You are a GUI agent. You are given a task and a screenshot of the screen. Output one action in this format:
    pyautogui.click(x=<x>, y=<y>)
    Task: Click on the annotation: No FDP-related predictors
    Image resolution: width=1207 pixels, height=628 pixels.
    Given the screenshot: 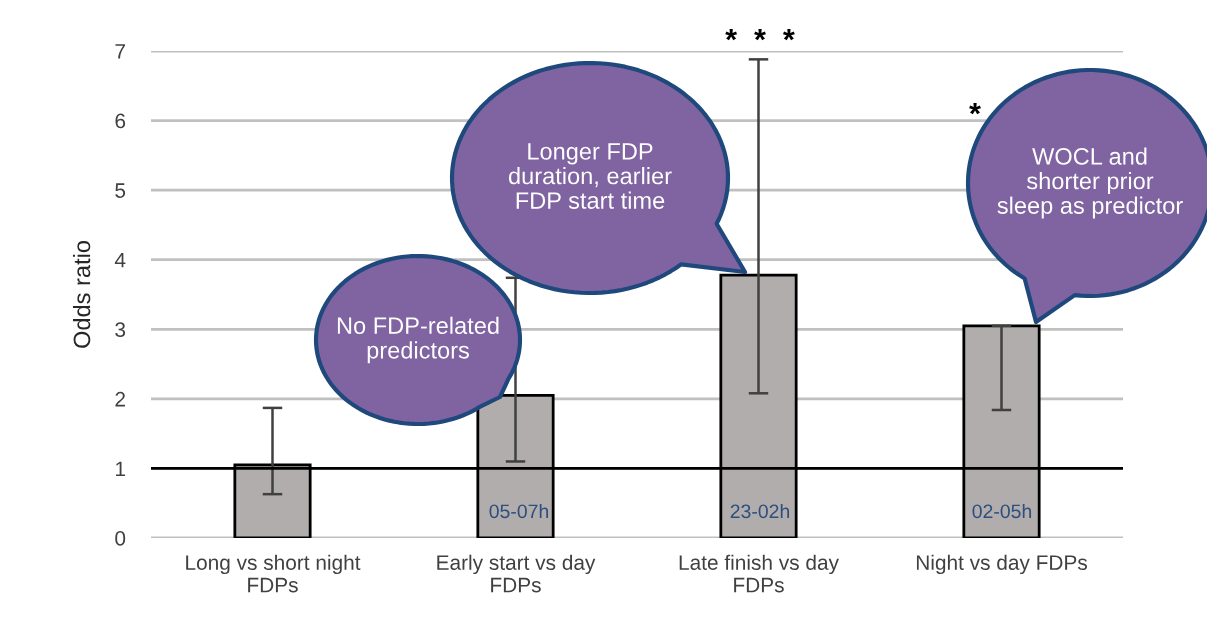 What is the action you would take?
    pyautogui.click(x=418, y=340)
    